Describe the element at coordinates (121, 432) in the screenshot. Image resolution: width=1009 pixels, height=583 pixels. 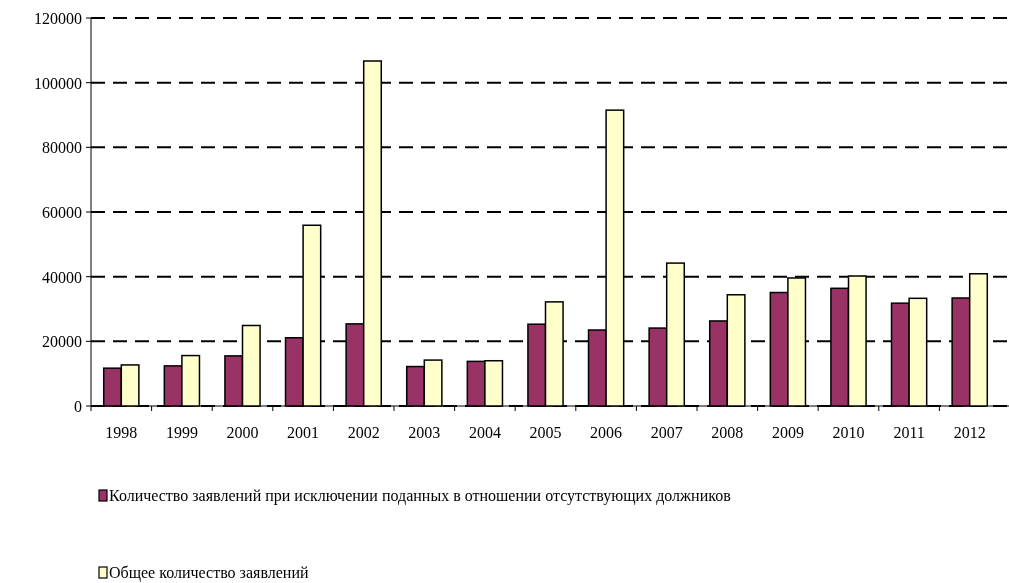
I see `x-tick-label: 1998` at that location.